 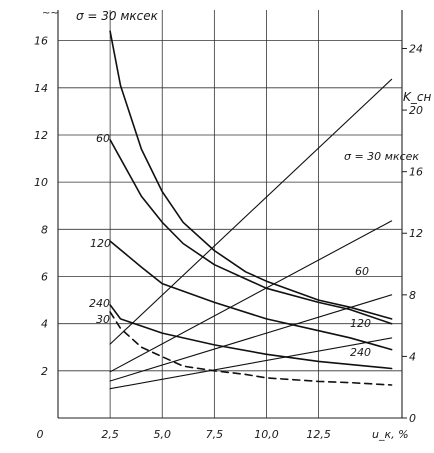 I want to click on curve-label-60-right: 60, so click(x=362, y=271).